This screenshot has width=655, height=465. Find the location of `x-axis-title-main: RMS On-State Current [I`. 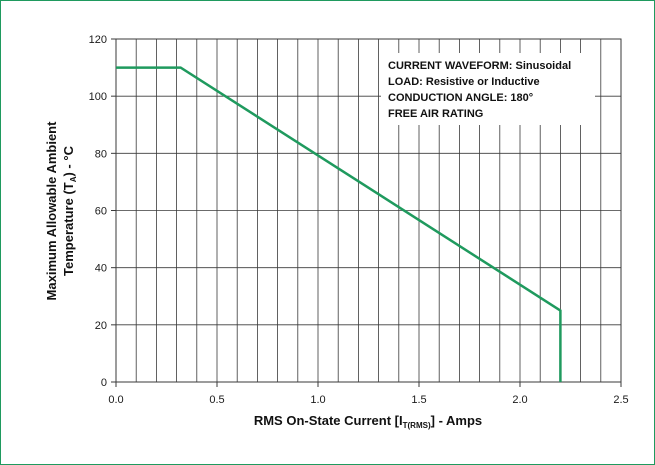

x-axis-title-main: RMS On-State Current [I is located at coordinates (328, 420).